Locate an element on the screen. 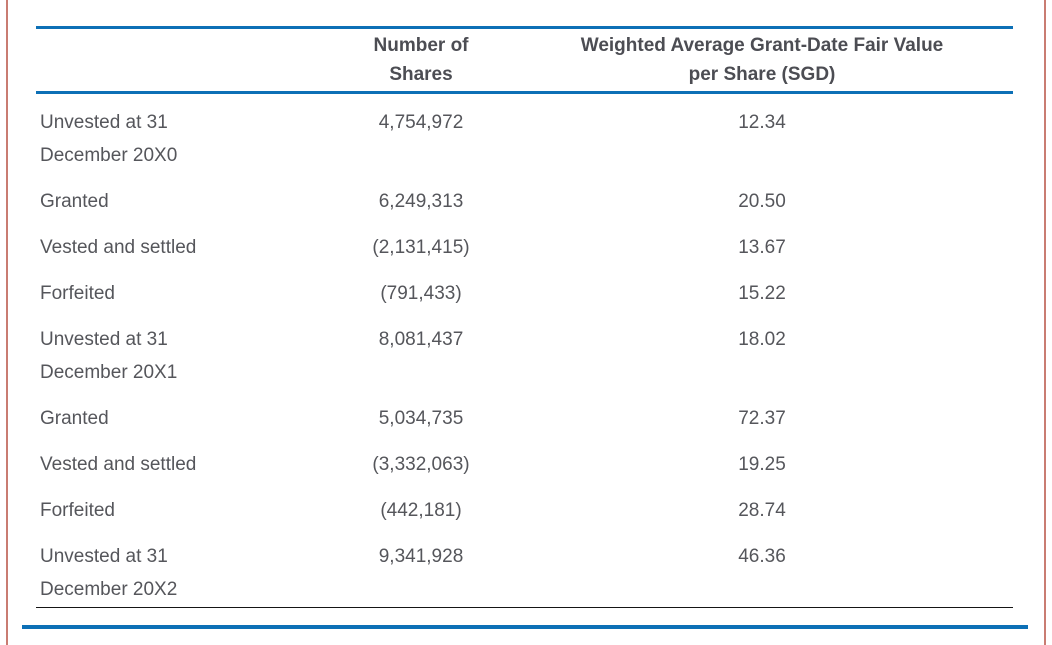  row-label: Unvested at 31 December 20X0 is located at coordinates (109, 139).